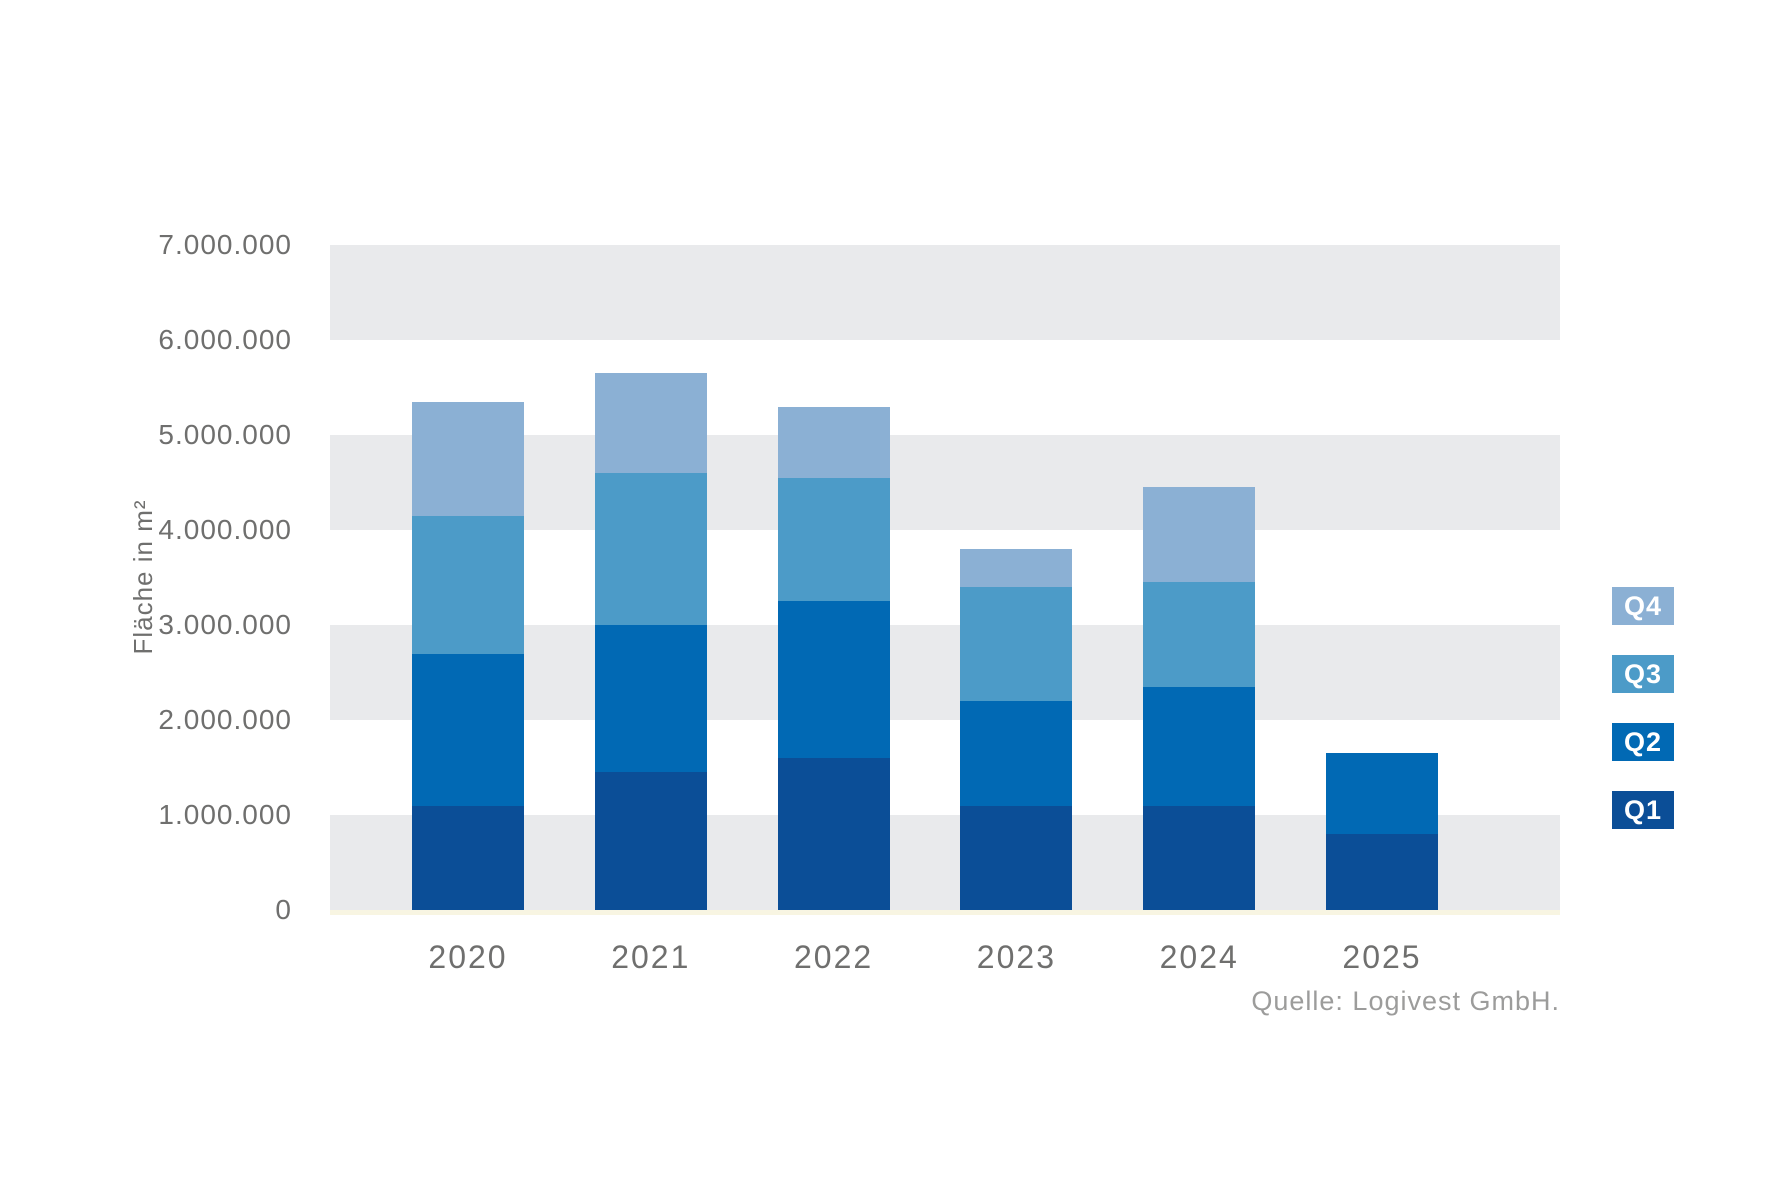 This screenshot has width=1772, height=1181. What do you see at coordinates (225, 434) in the screenshot?
I see `y-tick-label: 5.000.000` at bounding box center [225, 434].